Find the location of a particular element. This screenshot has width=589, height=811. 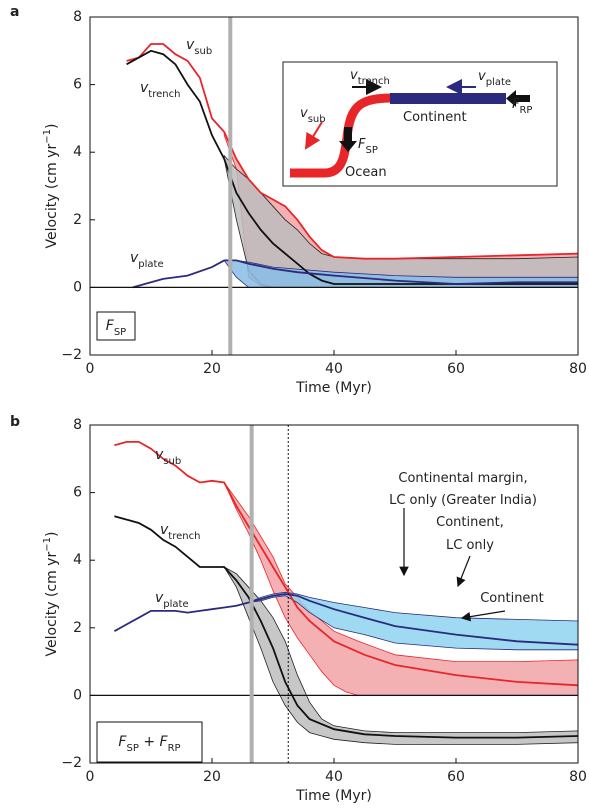

note: Continental margin, is located at coordinates (462, 478).